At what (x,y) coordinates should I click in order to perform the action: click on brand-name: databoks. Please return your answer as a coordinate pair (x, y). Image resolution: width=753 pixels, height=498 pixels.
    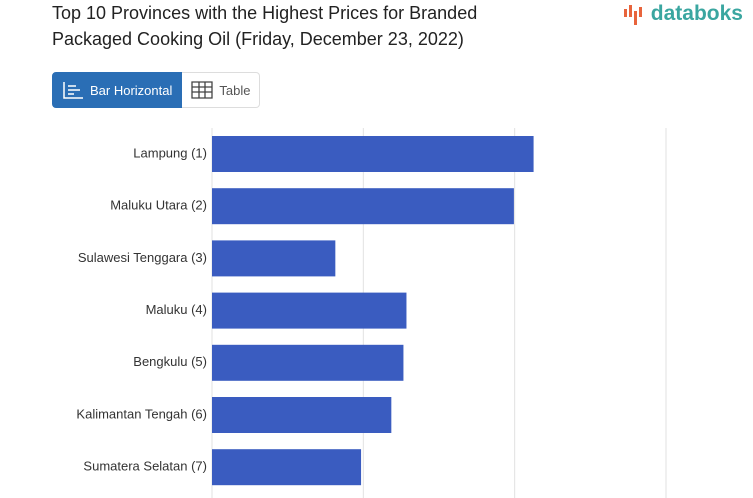
    Looking at the image, I should click on (696, 13).